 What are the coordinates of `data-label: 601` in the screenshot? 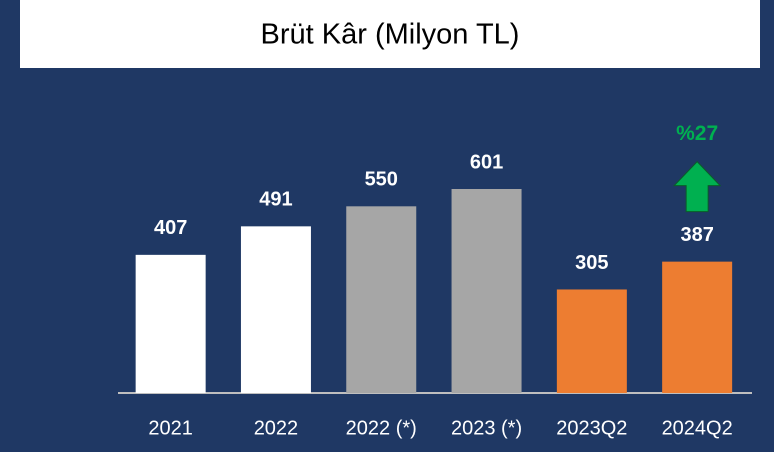 It's located at (486, 162).